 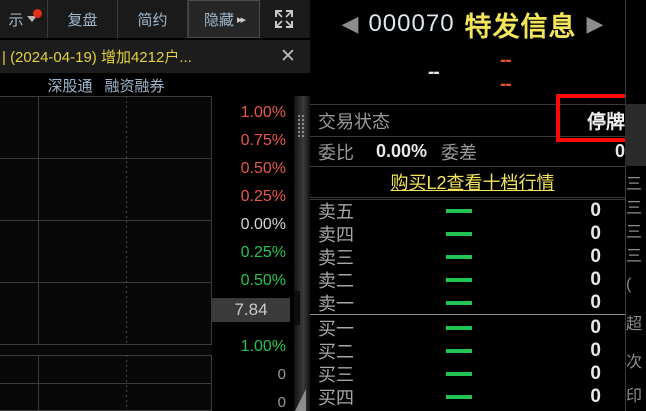 What do you see at coordinates (411, 23) in the screenshot?
I see `stock-code: 000070` at bounding box center [411, 23].